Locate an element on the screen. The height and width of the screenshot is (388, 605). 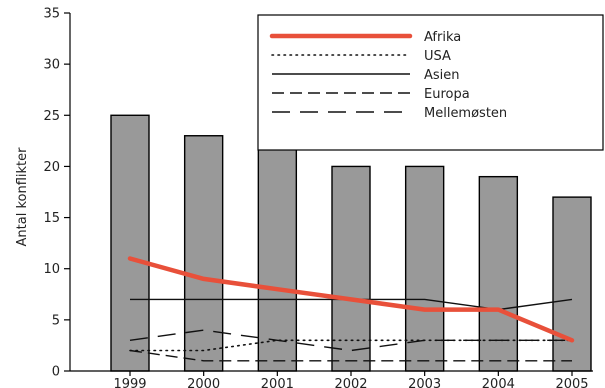
y-tick-label-30: 30 is located at coordinates (51, 65).